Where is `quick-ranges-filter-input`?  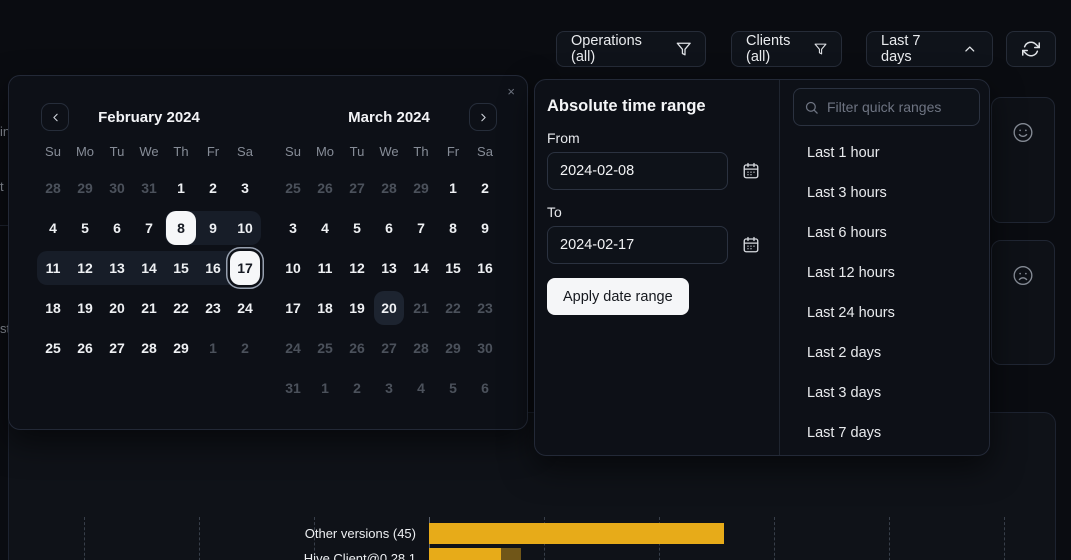
quick-ranges-filter-input is located at coordinates (898, 107).